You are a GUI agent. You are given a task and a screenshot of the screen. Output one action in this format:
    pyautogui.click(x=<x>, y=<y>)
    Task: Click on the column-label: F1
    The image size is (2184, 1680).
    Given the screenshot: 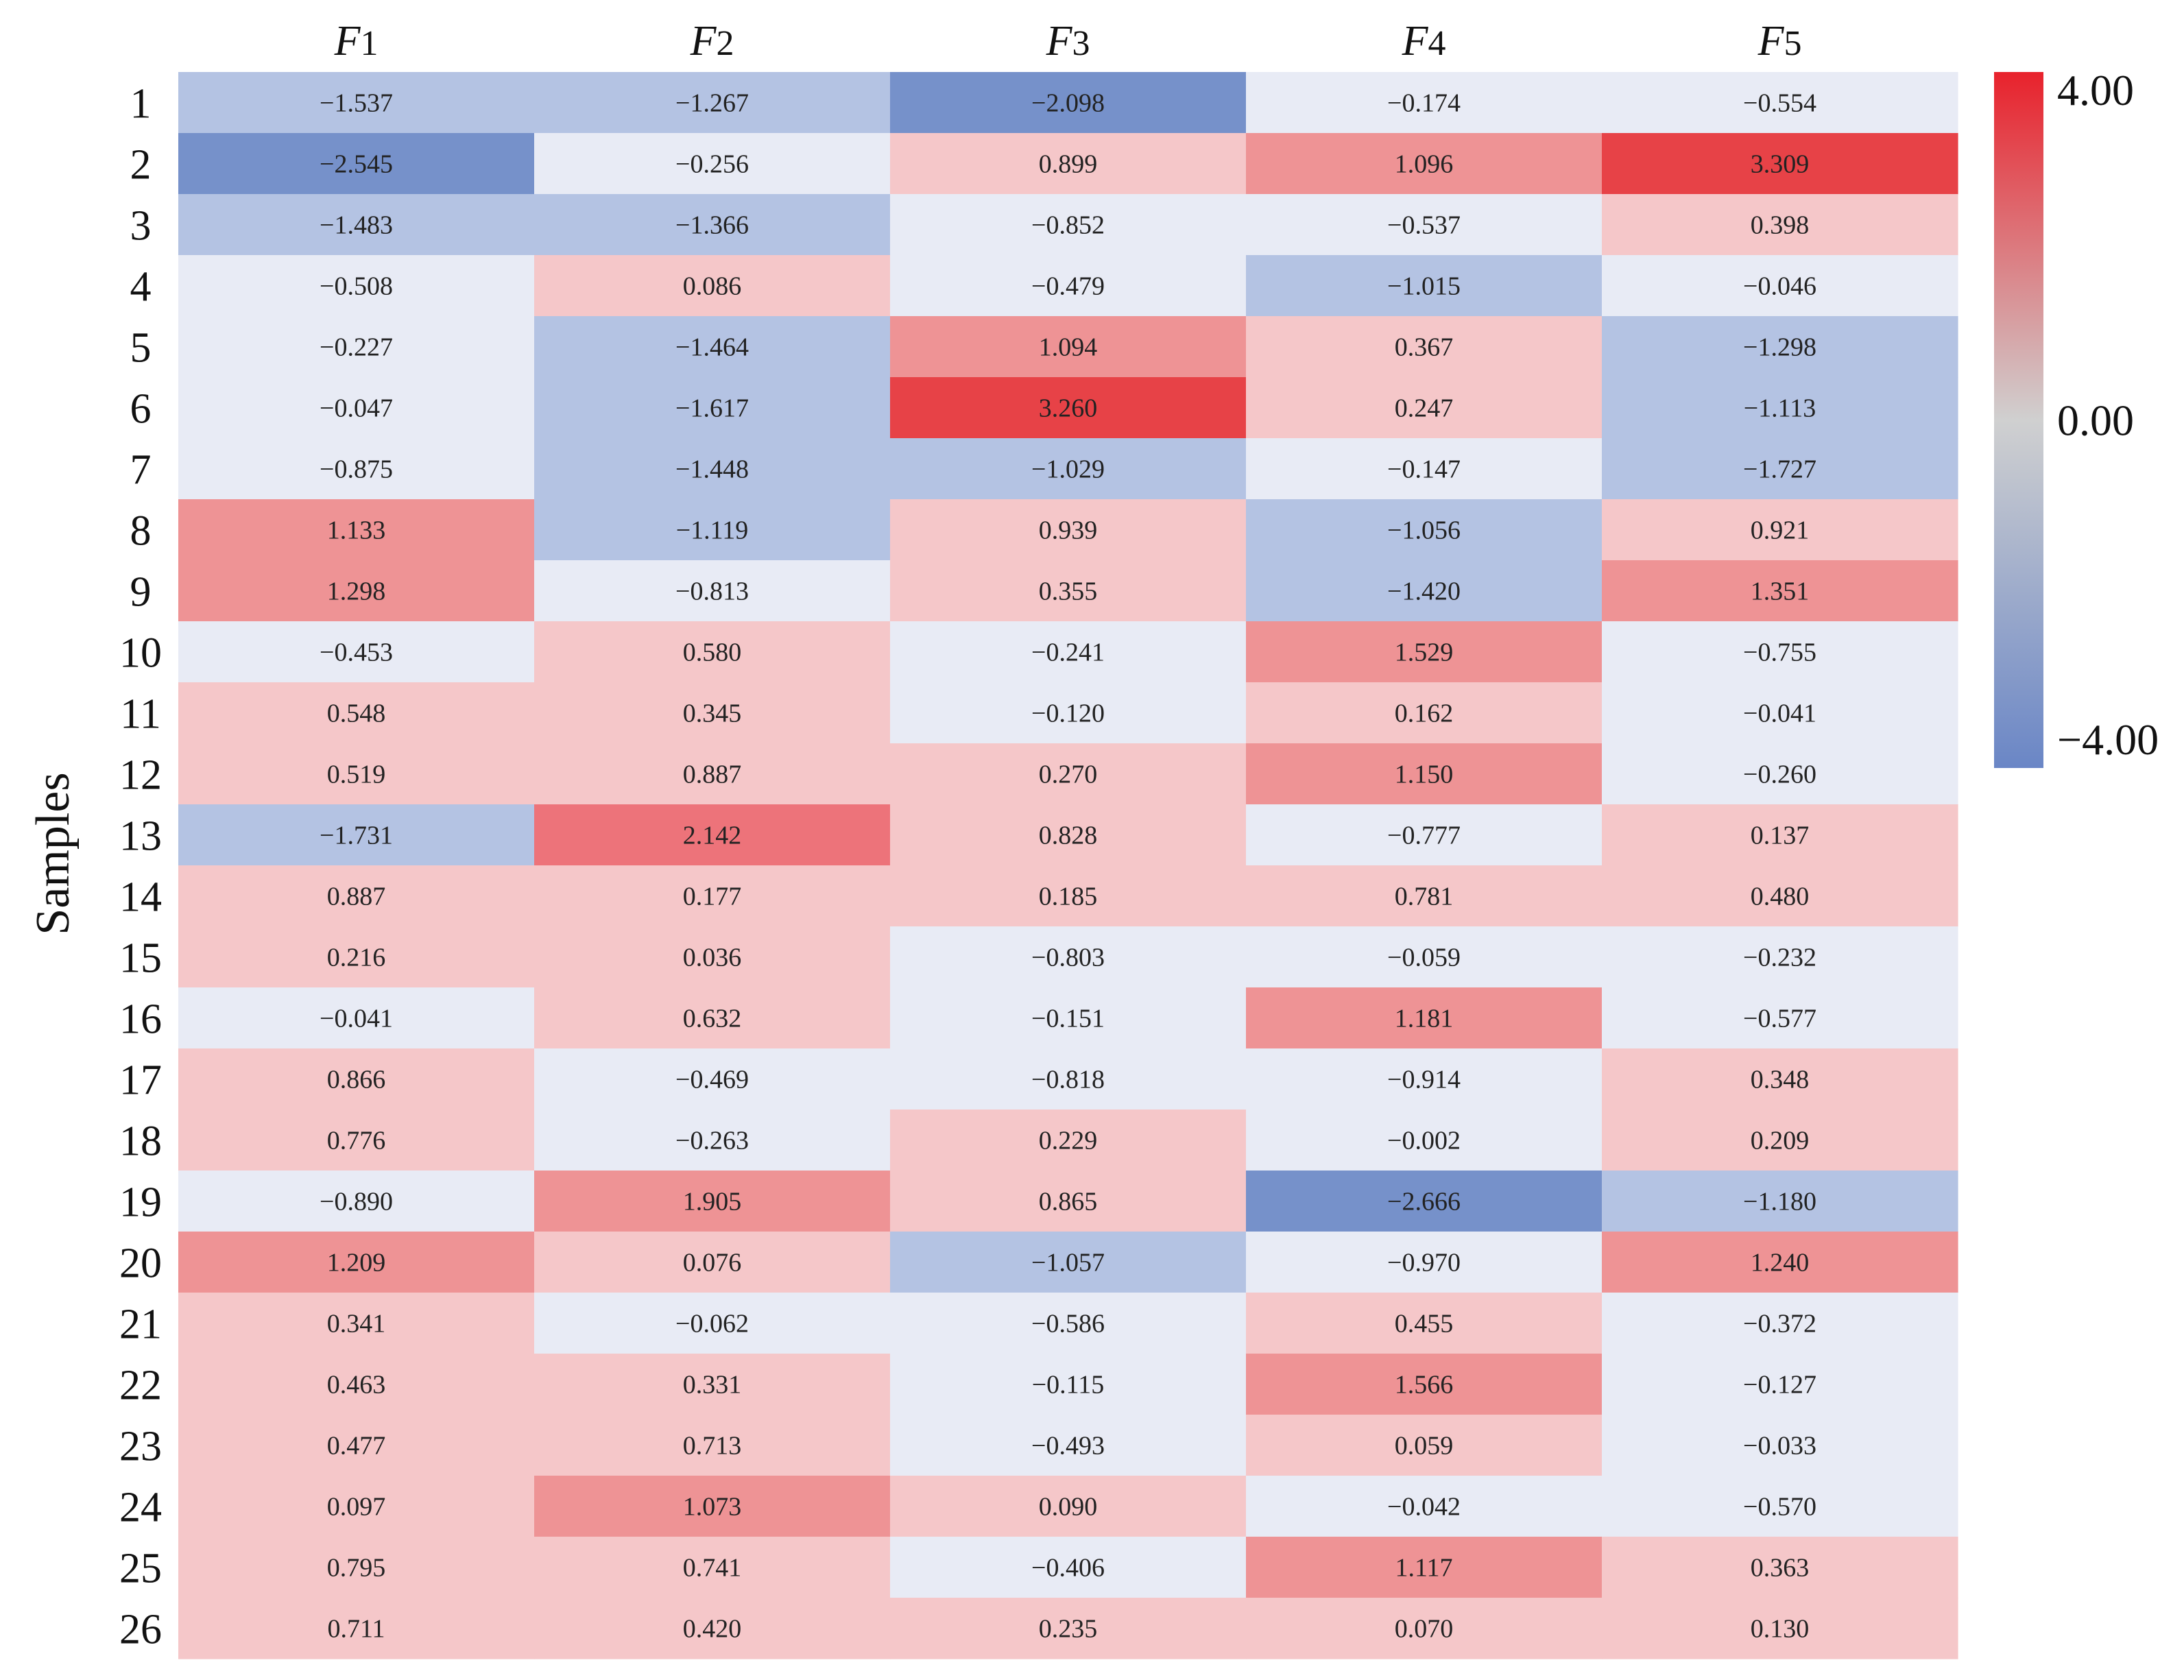 What is the action you would take?
    pyautogui.click(x=356, y=41)
    